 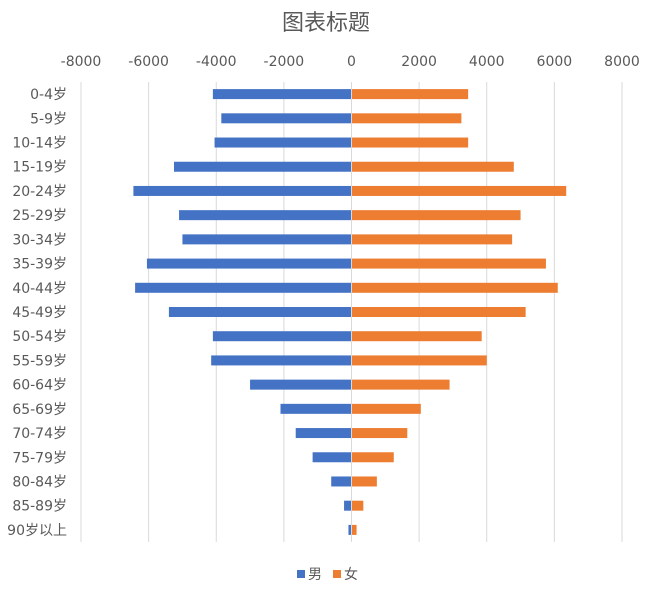 I want to click on category-label: 65-69岁, so click(x=39, y=410).